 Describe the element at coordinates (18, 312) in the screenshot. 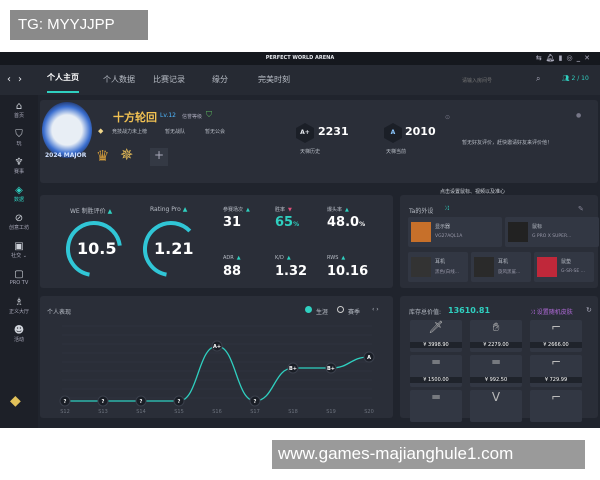

I see `sidebar-item-label: 正义大厅` at that location.